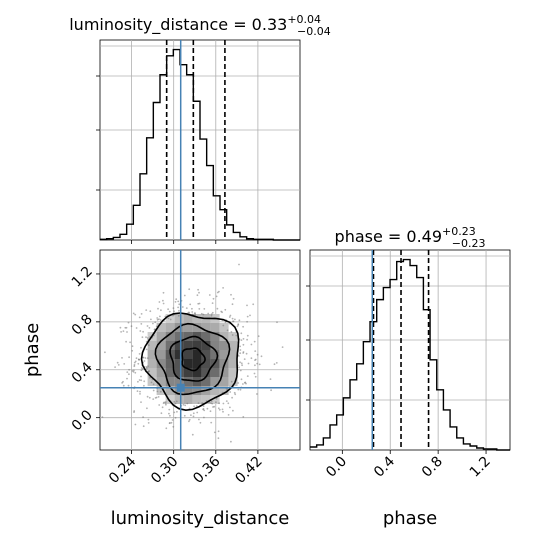 This screenshot has height=550, width=550. Describe the element at coordinates (178, 25) in the screenshot. I see `title-main: luminosity_distance = 0.33` at that location.